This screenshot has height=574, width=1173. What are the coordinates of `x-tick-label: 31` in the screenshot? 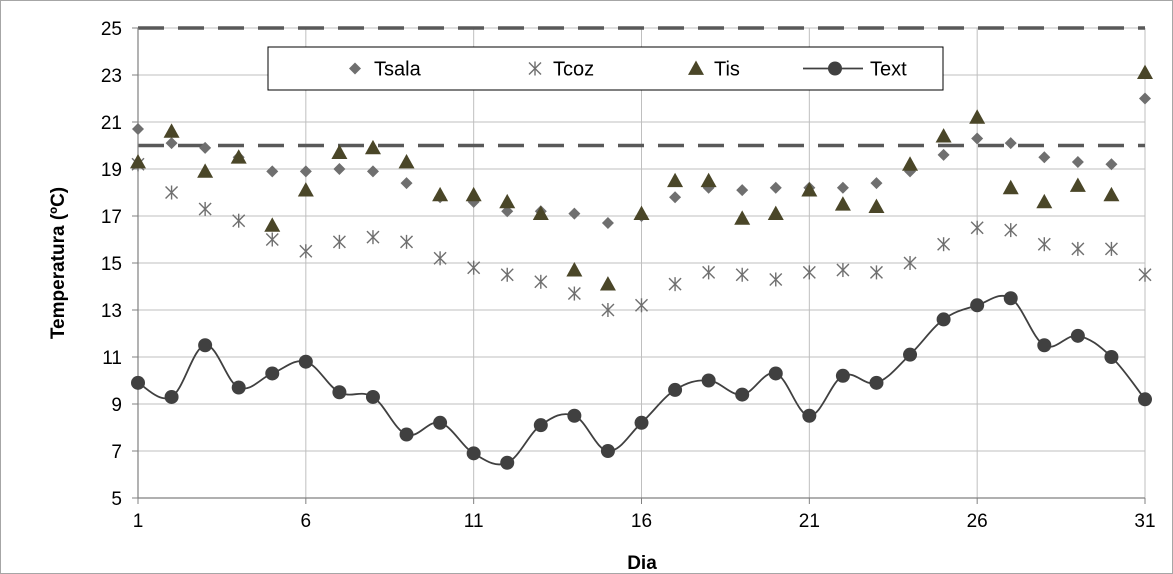 It's located at (1144, 521).